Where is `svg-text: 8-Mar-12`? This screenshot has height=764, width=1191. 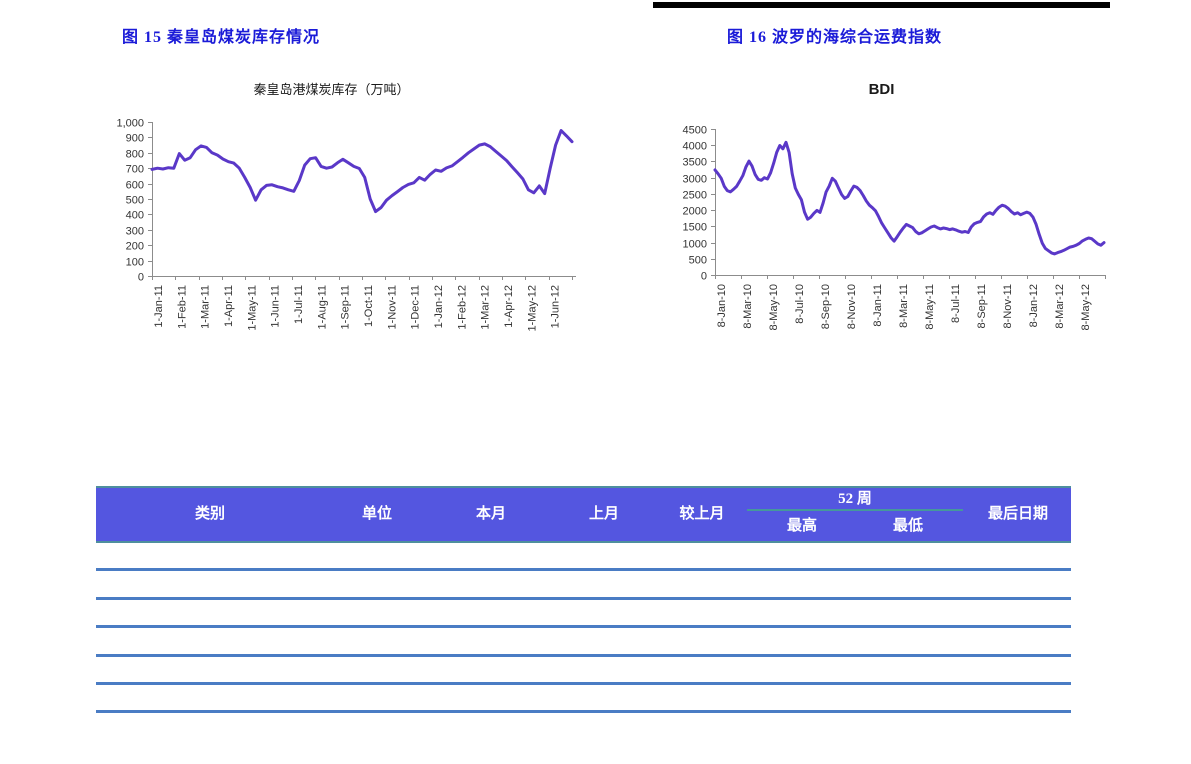
svg-text: 8-Mar-12 is located at coordinates (1060, 306).